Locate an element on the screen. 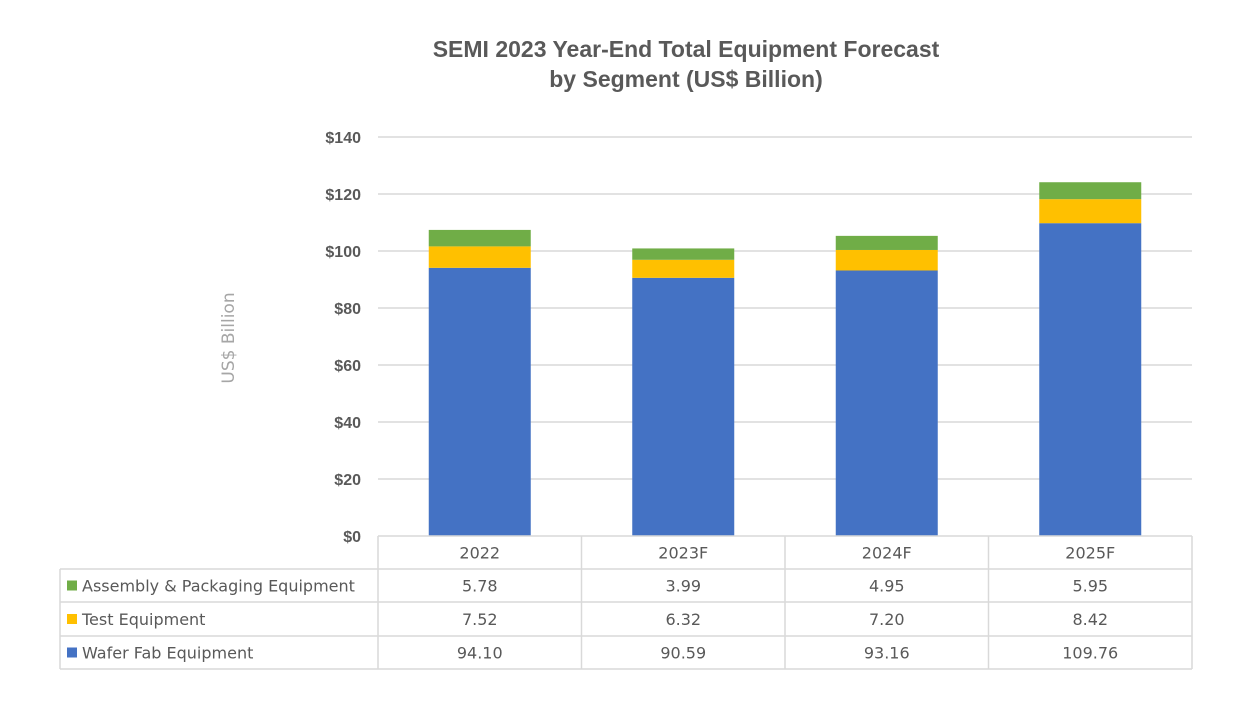 Image resolution: width=1236 pixels, height=702 pixels. y-tick-label: $0 is located at coordinates (352, 537).